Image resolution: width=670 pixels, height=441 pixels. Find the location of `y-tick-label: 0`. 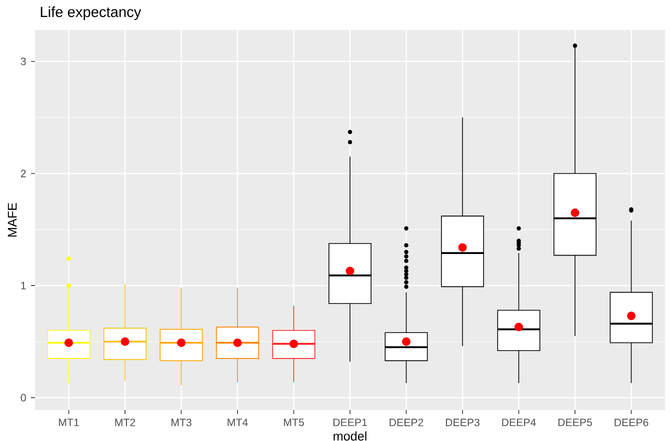

y-tick-label: 0 is located at coordinates (23, 398).